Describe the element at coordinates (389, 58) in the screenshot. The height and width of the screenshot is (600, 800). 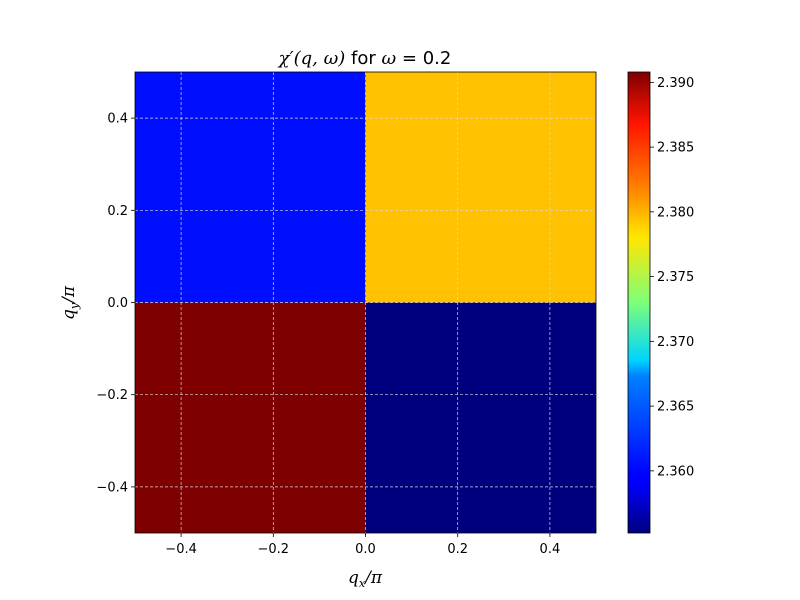
I see `title-omega: ω` at that location.